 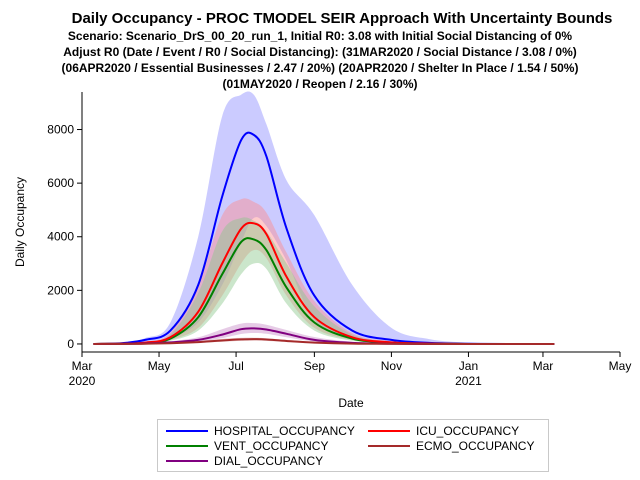 I want to click on y-tick-label: 2000, so click(x=60, y=290).